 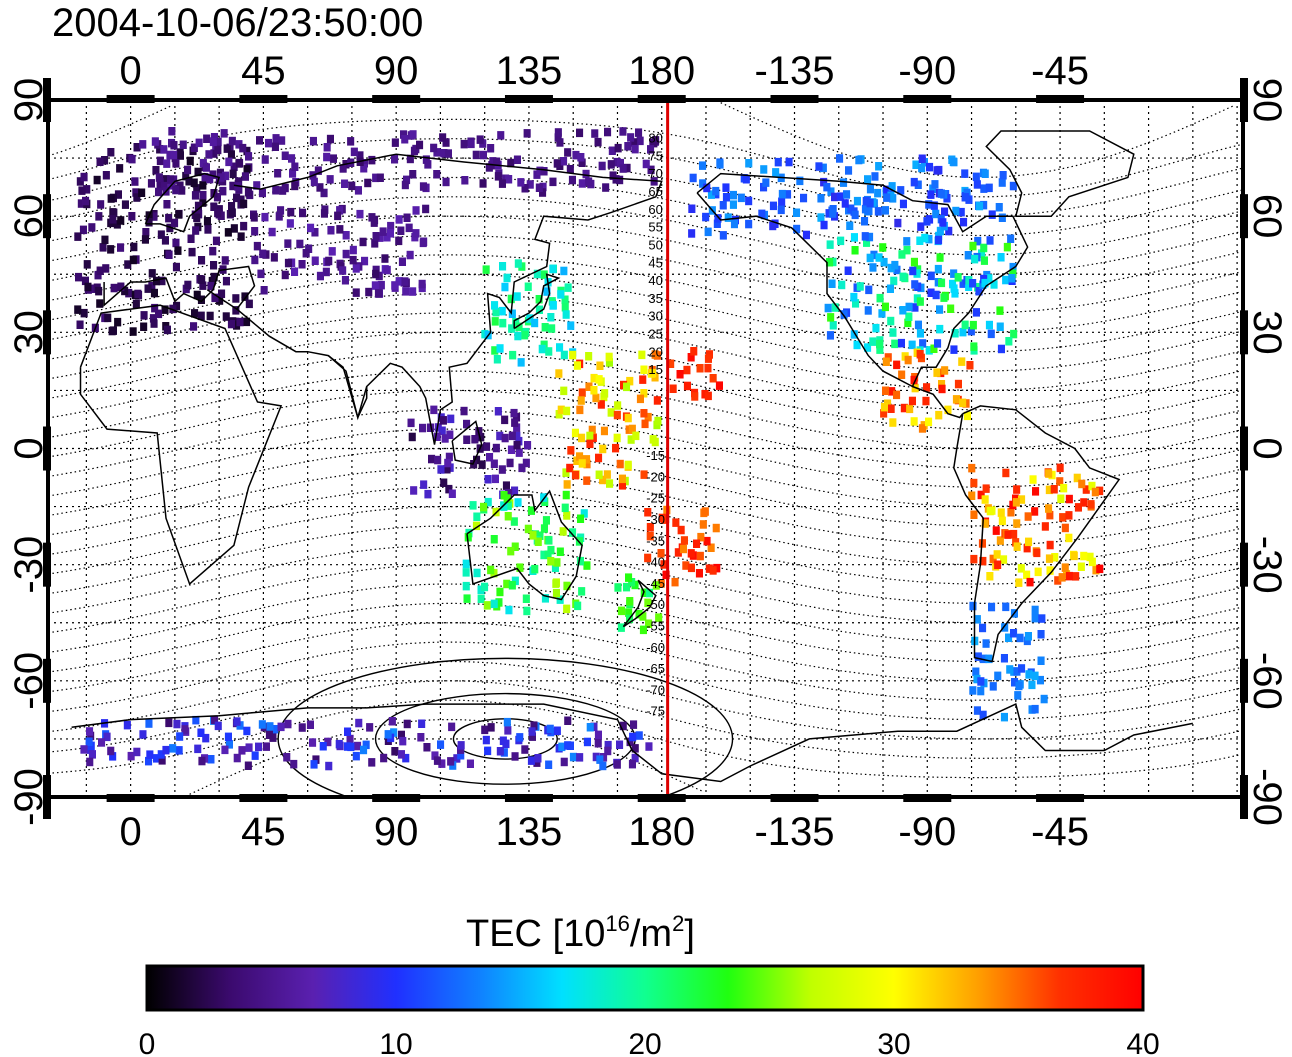 What do you see at coordinates (661, 99) in the screenshot?
I see `frame-tick-top` at bounding box center [661, 99].